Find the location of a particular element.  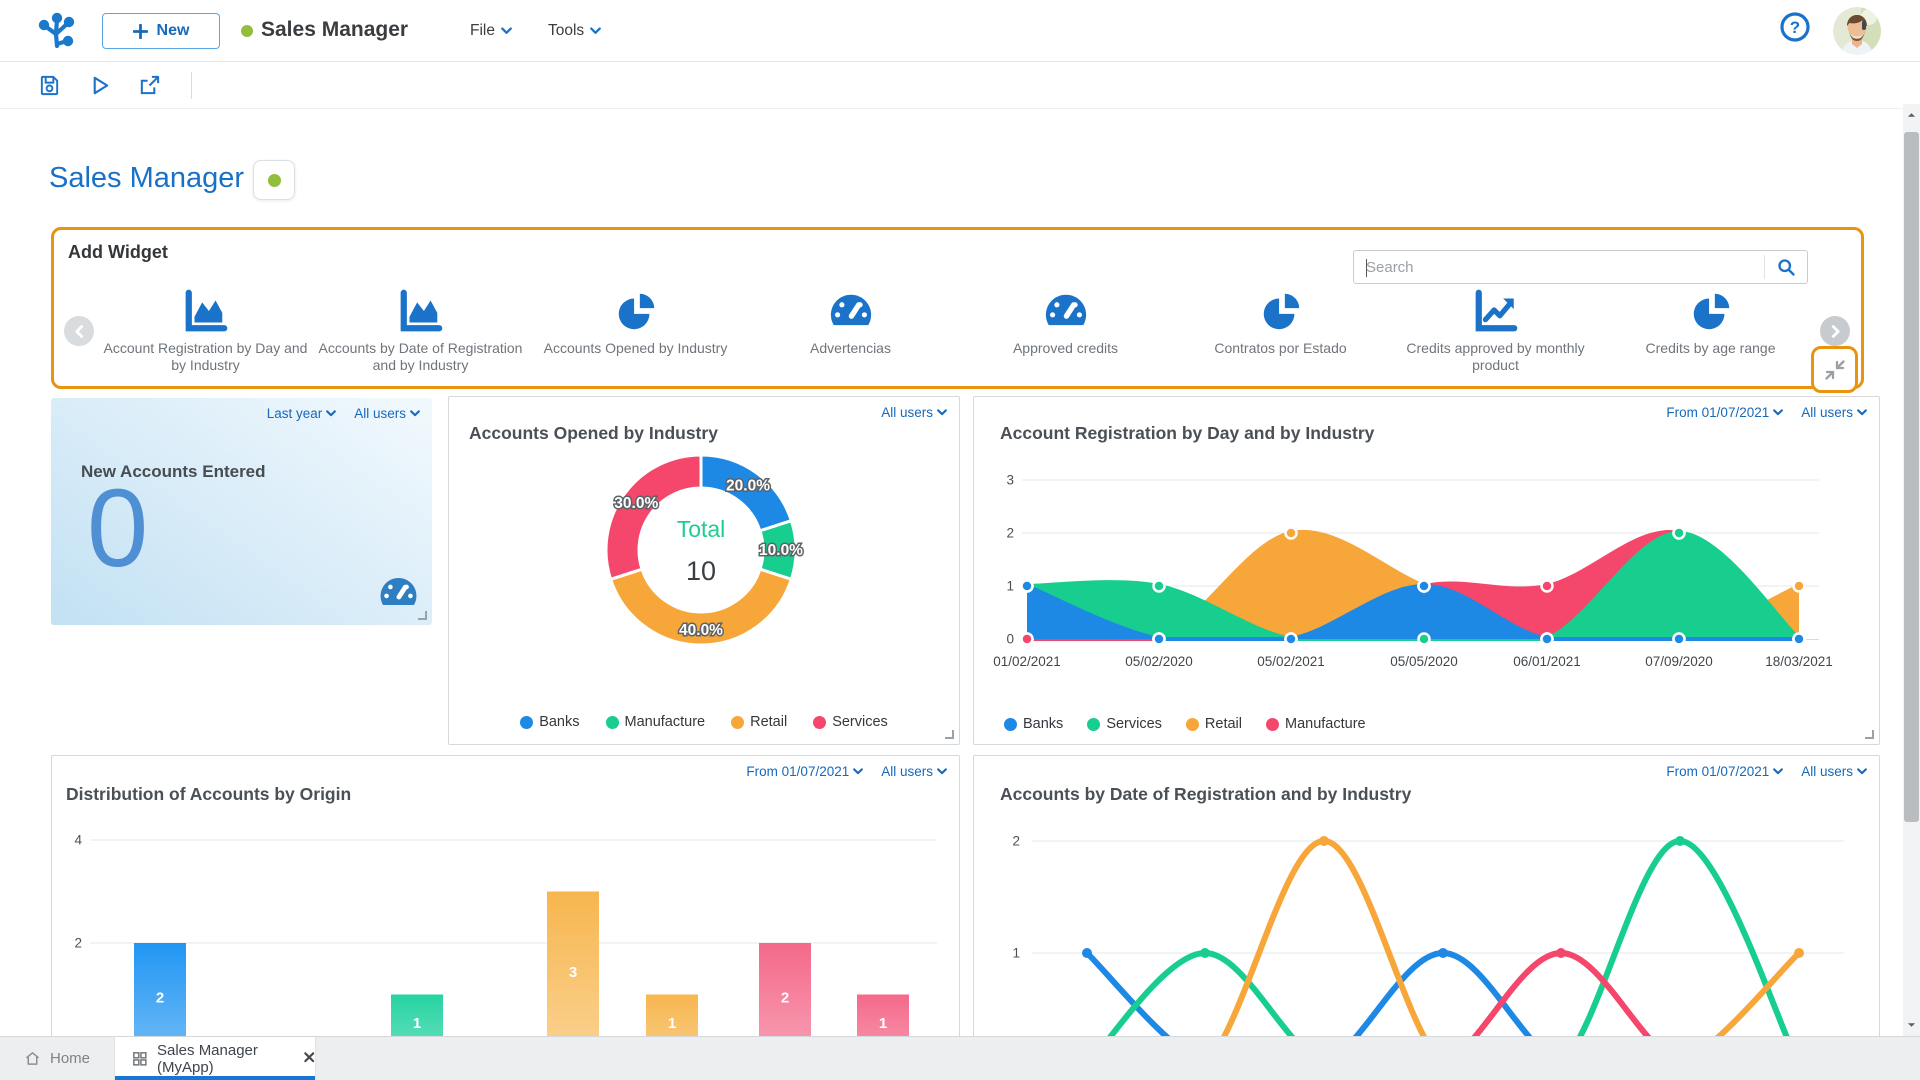

chart-legend: Banks Services Retail Manufacture is located at coordinates (1185, 724).